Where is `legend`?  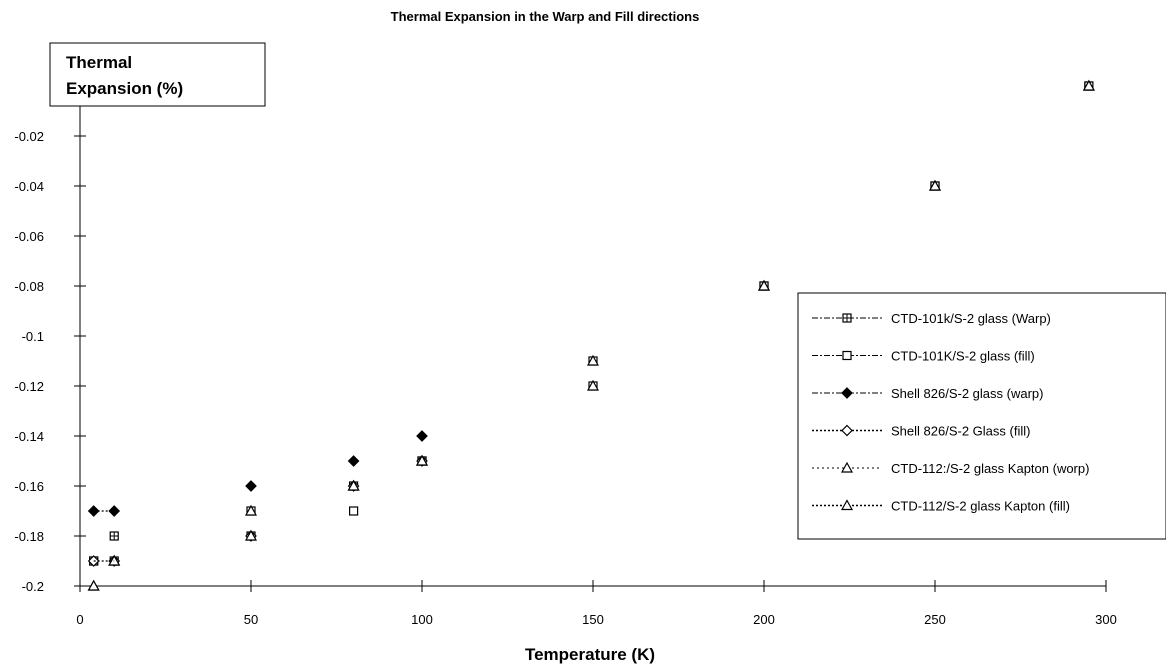
legend is located at coordinates (981, 416).